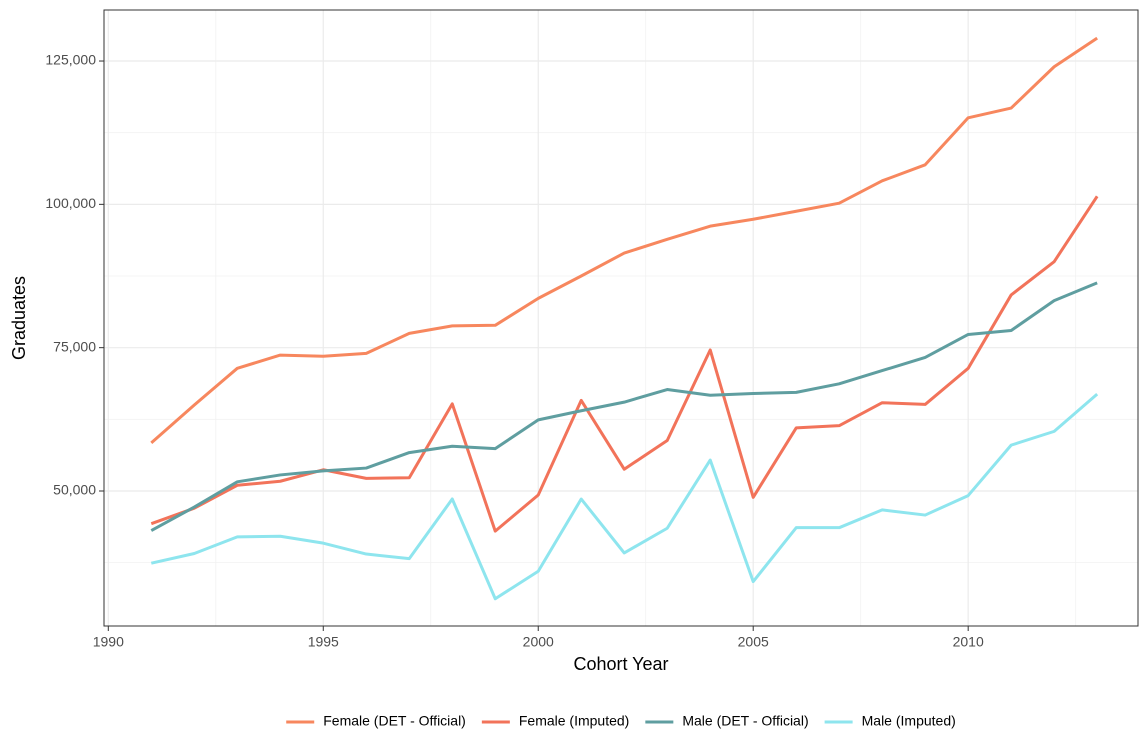 This screenshot has width=1139, height=736. What do you see at coordinates (108, 642) in the screenshot?
I see `x-tick-label: 1990` at bounding box center [108, 642].